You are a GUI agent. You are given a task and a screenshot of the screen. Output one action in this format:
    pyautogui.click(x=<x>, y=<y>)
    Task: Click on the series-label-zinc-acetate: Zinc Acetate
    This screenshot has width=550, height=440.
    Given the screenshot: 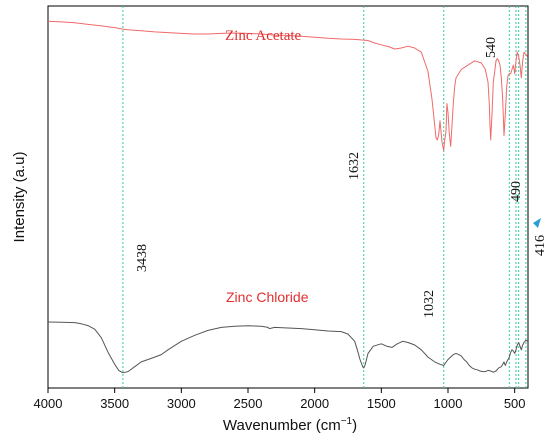 What is the action you would take?
    pyautogui.click(x=263, y=36)
    